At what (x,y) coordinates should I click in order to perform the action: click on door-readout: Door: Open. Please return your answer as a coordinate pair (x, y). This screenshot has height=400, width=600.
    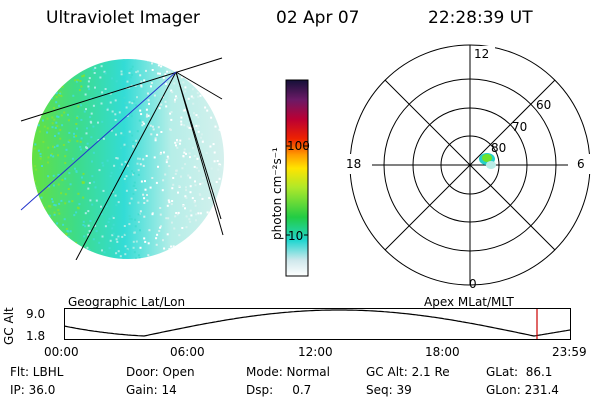
    Looking at the image, I should click on (160, 372).